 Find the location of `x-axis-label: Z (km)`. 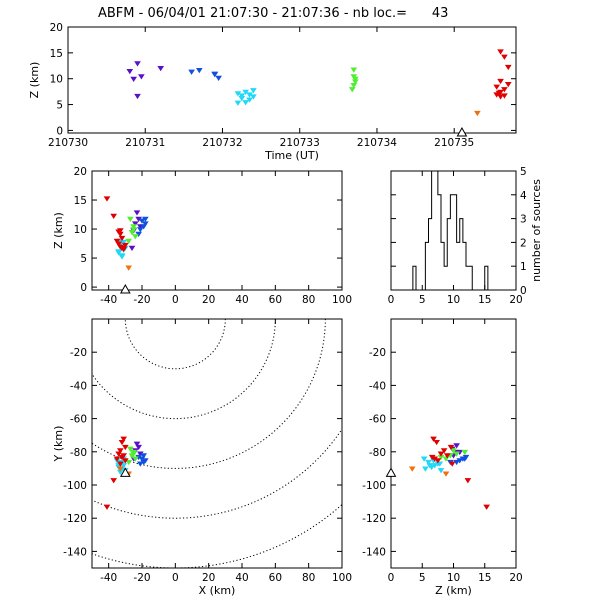

x-axis-label: Z (km) is located at coordinates (453, 590).